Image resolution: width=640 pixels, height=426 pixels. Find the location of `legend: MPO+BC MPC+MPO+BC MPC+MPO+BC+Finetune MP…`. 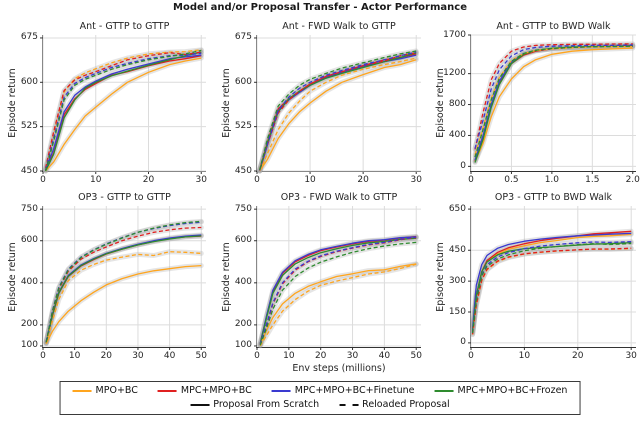

legend: MPO+BC MPC+MPO+BC MPC+MPO+BC+Finetune MP… is located at coordinates (320, 398).